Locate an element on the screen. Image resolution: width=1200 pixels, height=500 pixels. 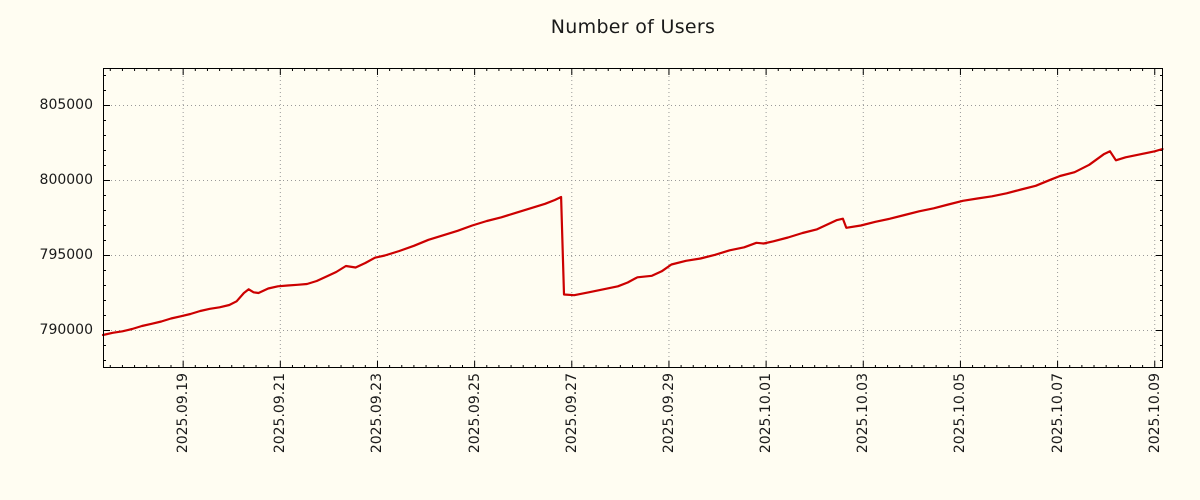
x-tick-label: 2025.09.23 is located at coordinates (377, 413).